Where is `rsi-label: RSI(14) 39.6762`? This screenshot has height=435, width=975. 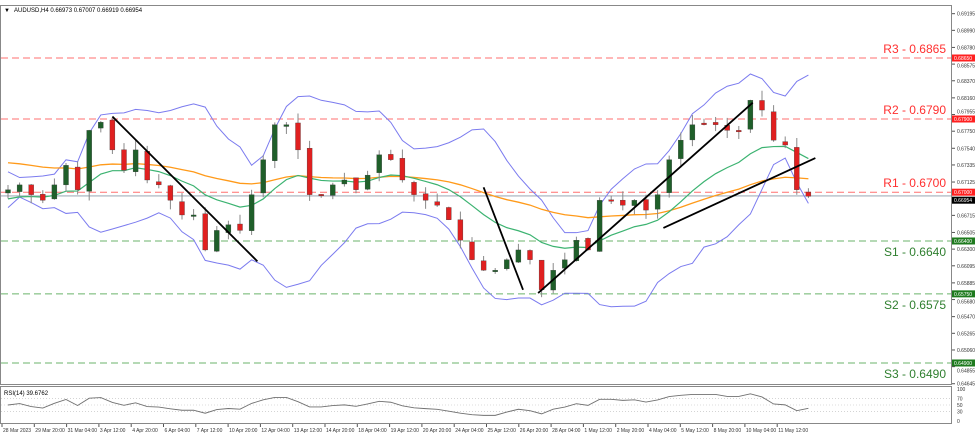
rsi-label: RSI(14) 39.6762 is located at coordinates (26, 394).